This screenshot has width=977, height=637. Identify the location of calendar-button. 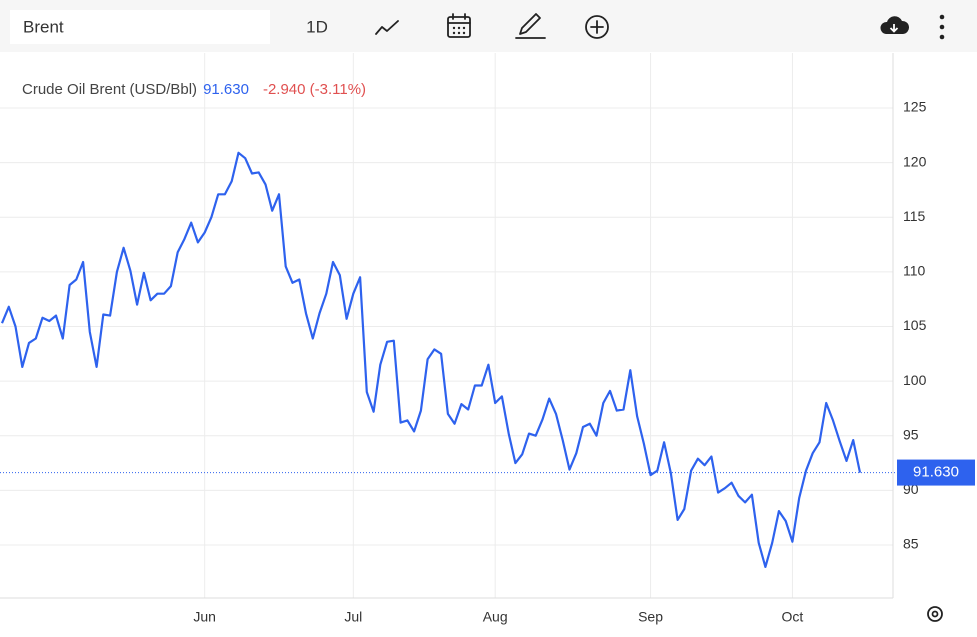
(459, 25).